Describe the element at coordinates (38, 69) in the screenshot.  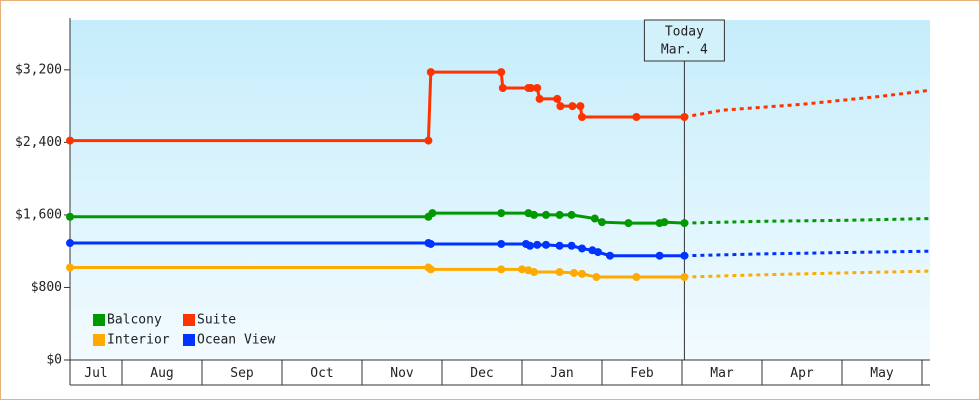
I see `y-tick-label: $3,200` at that location.